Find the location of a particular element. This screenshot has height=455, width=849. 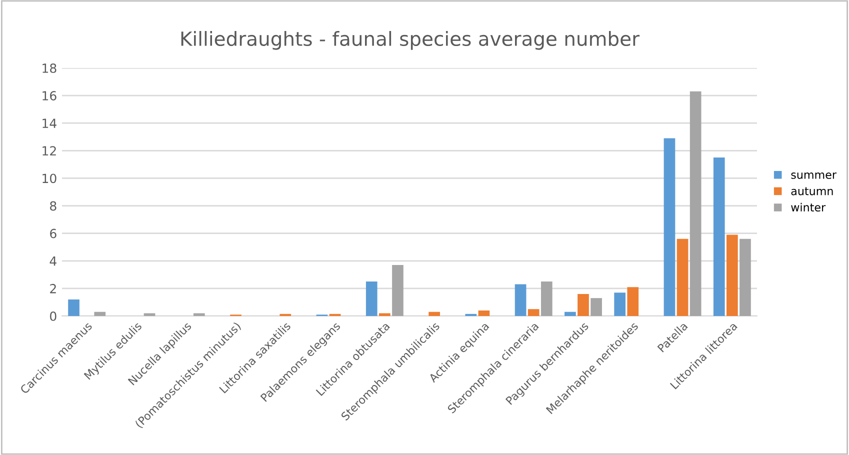

y-tick-label: 8 is located at coordinates (53, 206).